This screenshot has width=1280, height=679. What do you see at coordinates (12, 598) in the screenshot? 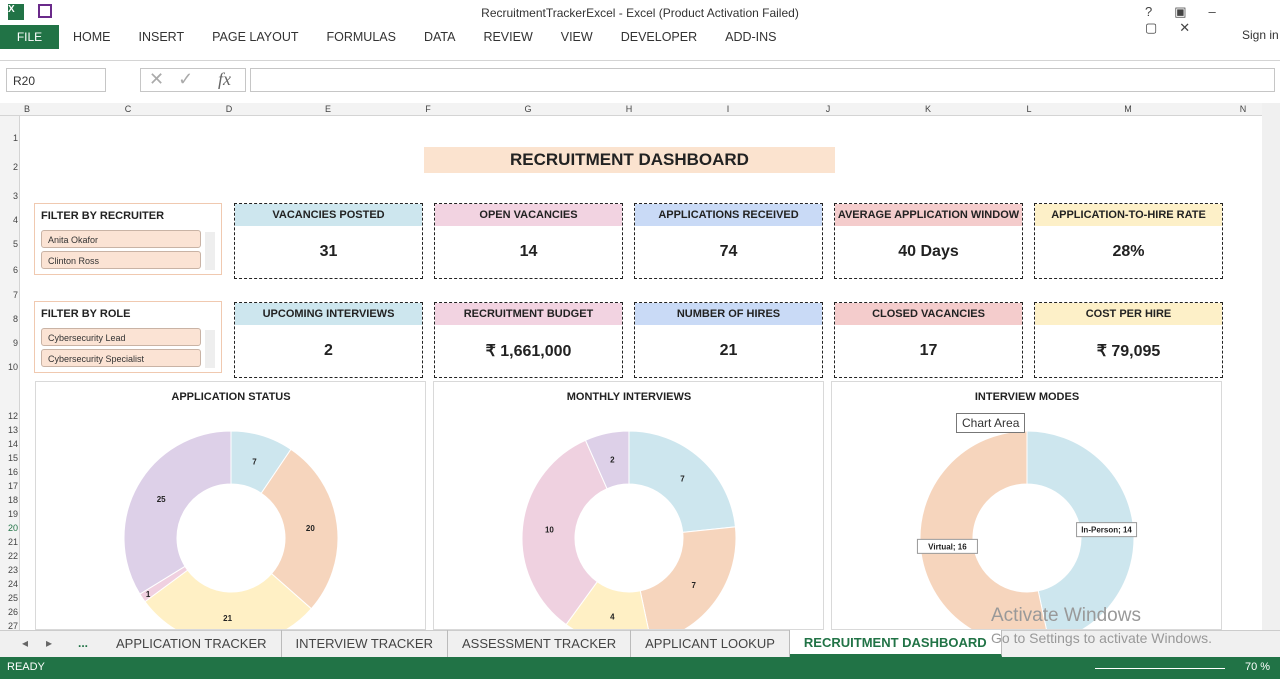
I see `row-header: 25` at bounding box center [12, 598].